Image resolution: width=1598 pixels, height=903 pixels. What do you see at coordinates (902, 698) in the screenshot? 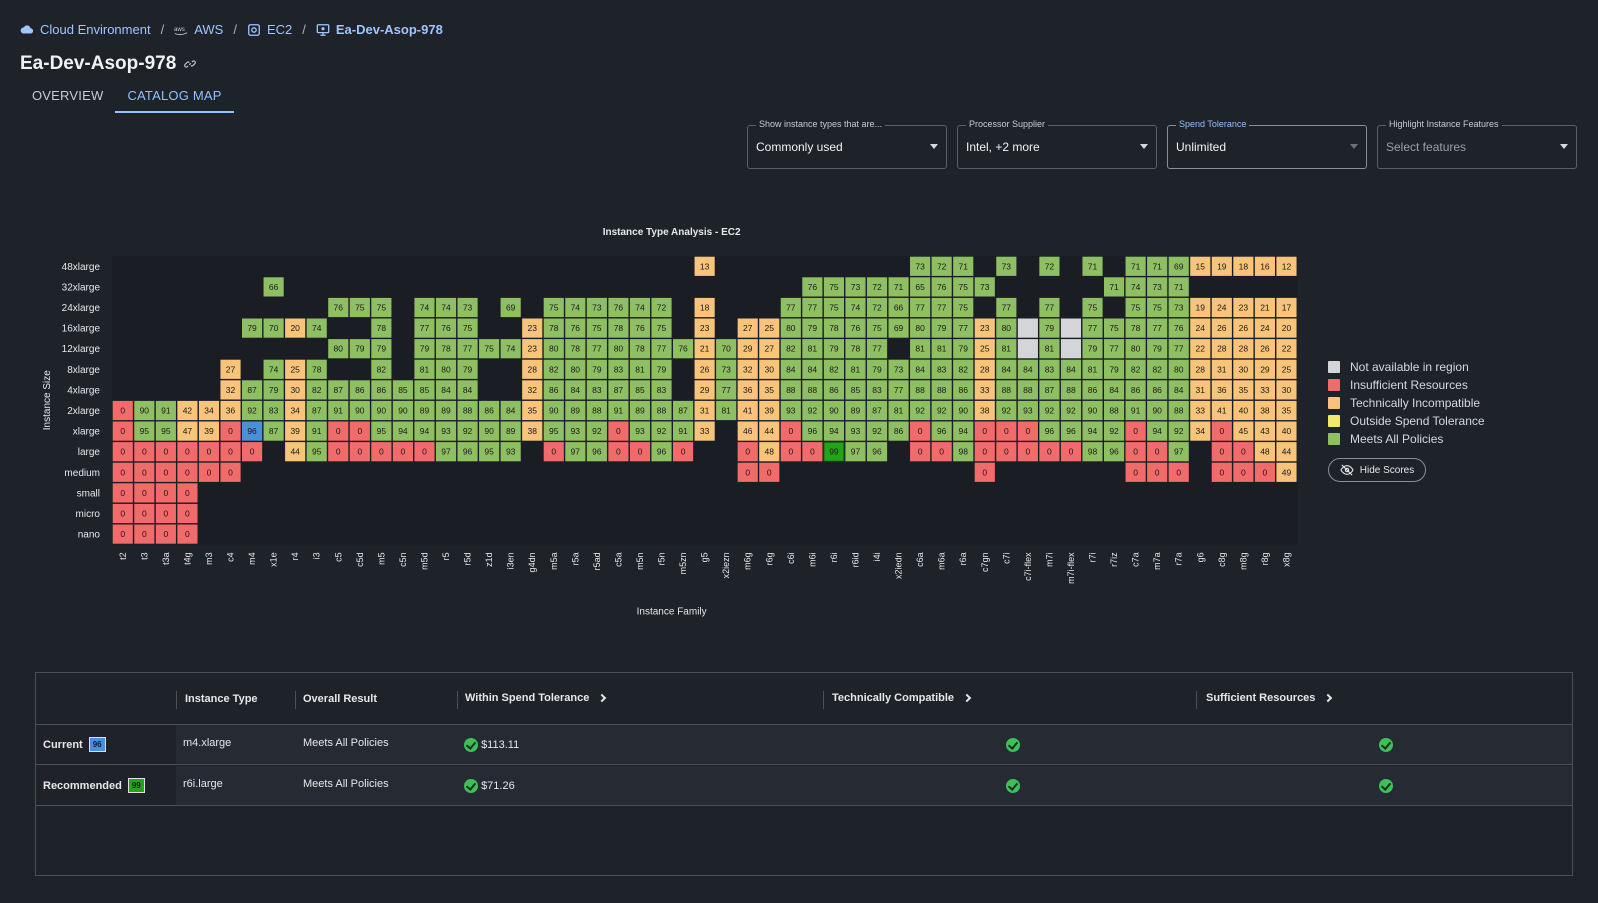
I see `column-header-compatible: Technically Compatible` at bounding box center [902, 698].